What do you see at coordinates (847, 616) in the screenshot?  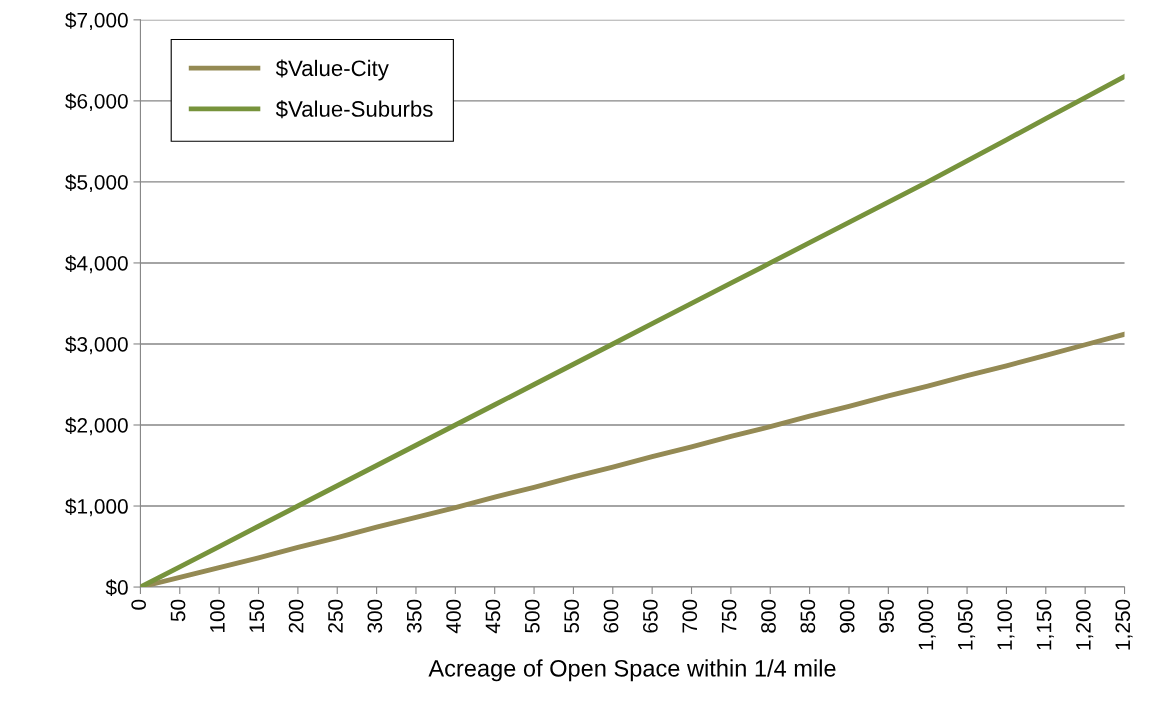 I see `x-tick-label: 900` at bounding box center [847, 616].